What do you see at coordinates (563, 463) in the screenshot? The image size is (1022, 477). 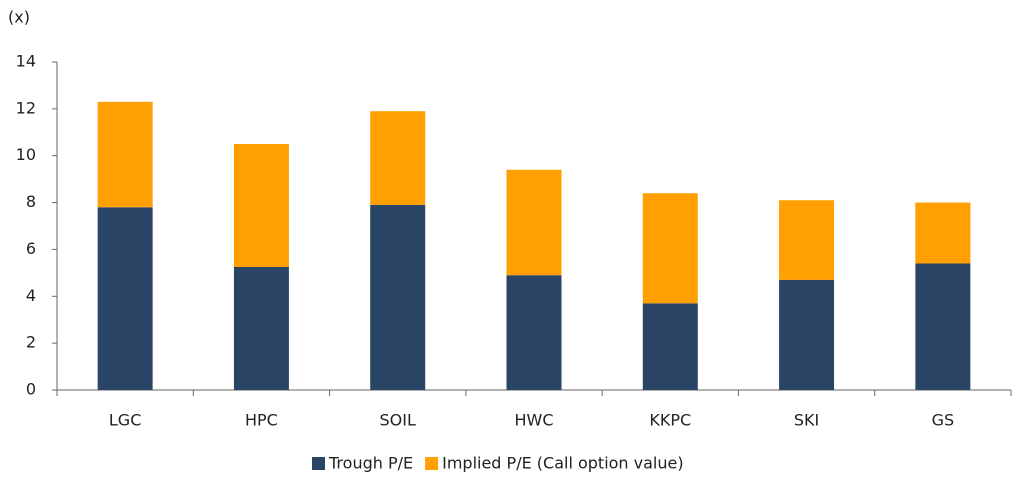 I see `legend-label: Implied P/E (Call option value)` at bounding box center [563, 463].